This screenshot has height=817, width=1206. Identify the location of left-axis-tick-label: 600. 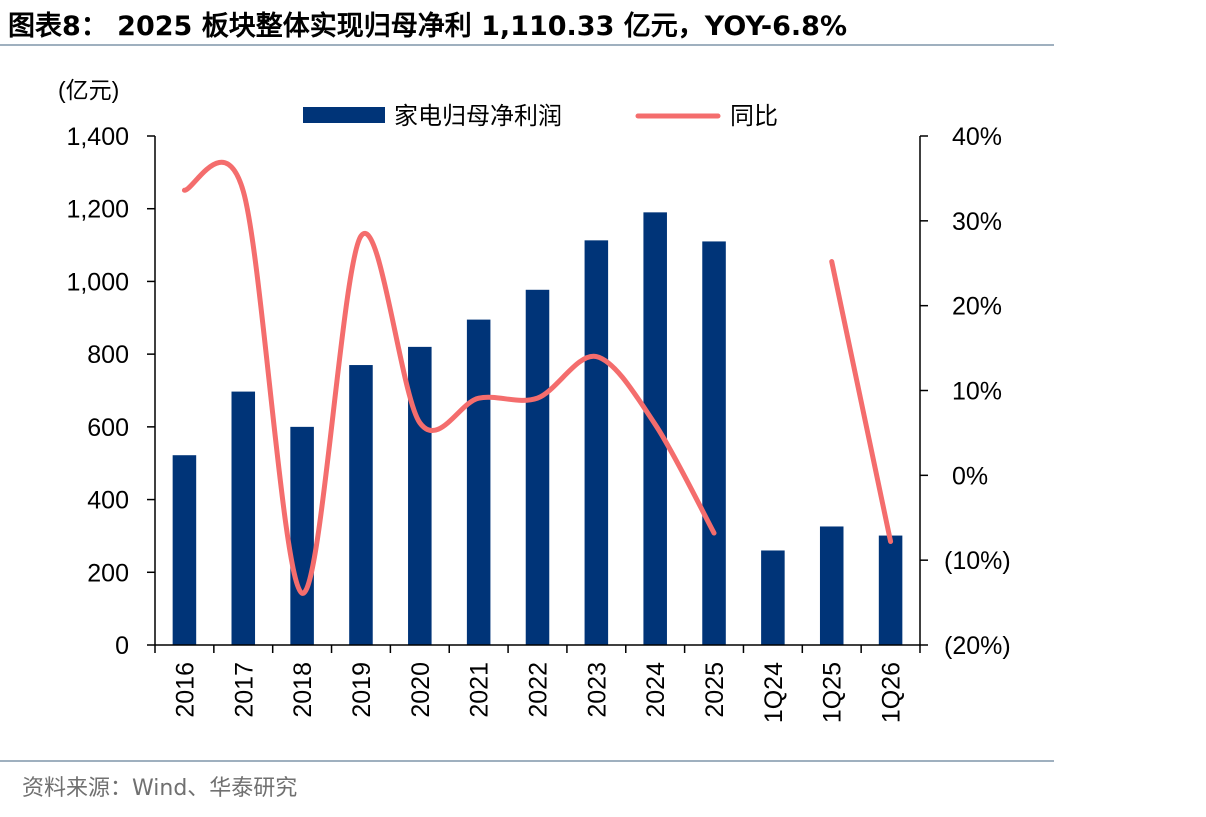
(108, 428).